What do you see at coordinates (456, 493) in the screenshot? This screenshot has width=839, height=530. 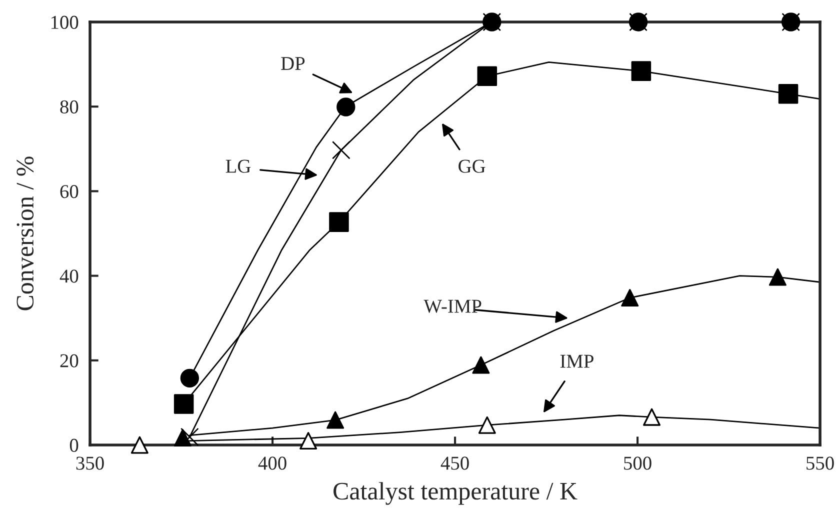 I see `x-axis-title: Catalyst temperature / K` at bounding box center [456, 493].